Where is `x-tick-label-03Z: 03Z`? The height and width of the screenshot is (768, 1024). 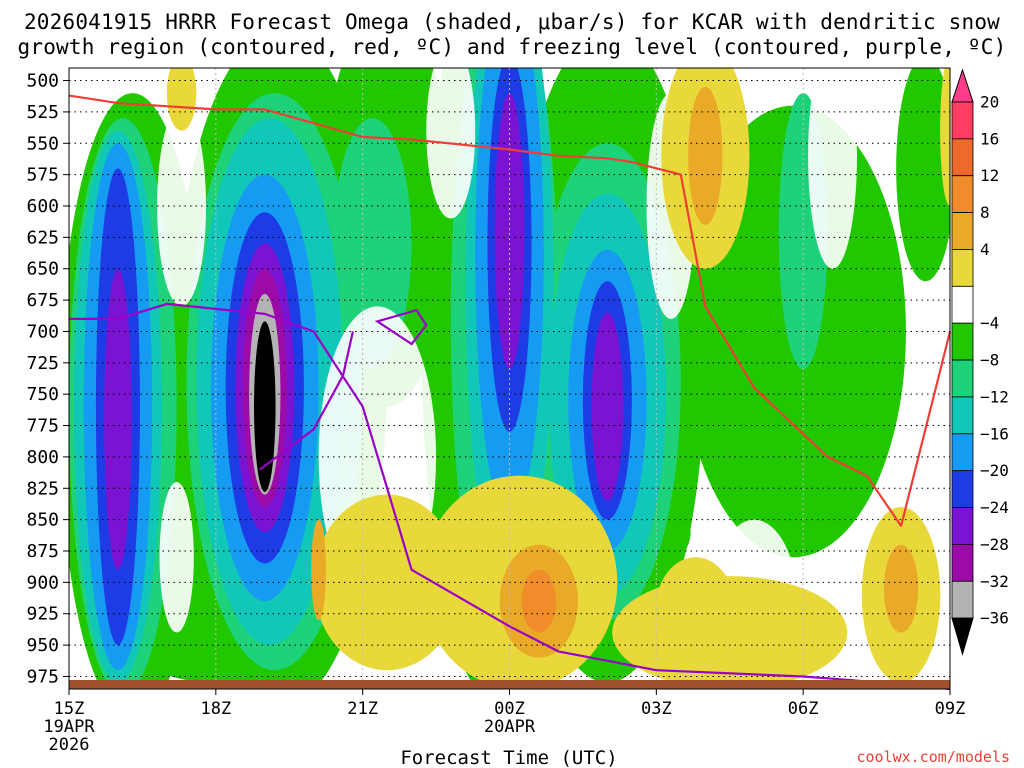
x-tick-label-03Z: 03Z is located at coordinates (656, 709).